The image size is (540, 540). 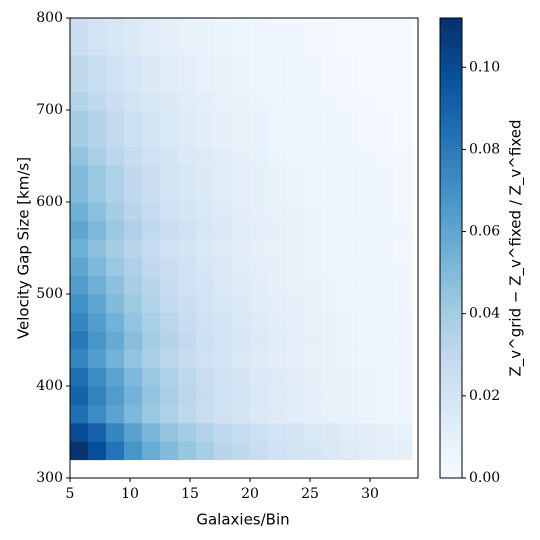 What do you see at coordinates (49, 18) in the screenshot?
I see `y-tick-label: 800` at bounding box center [49, 18].